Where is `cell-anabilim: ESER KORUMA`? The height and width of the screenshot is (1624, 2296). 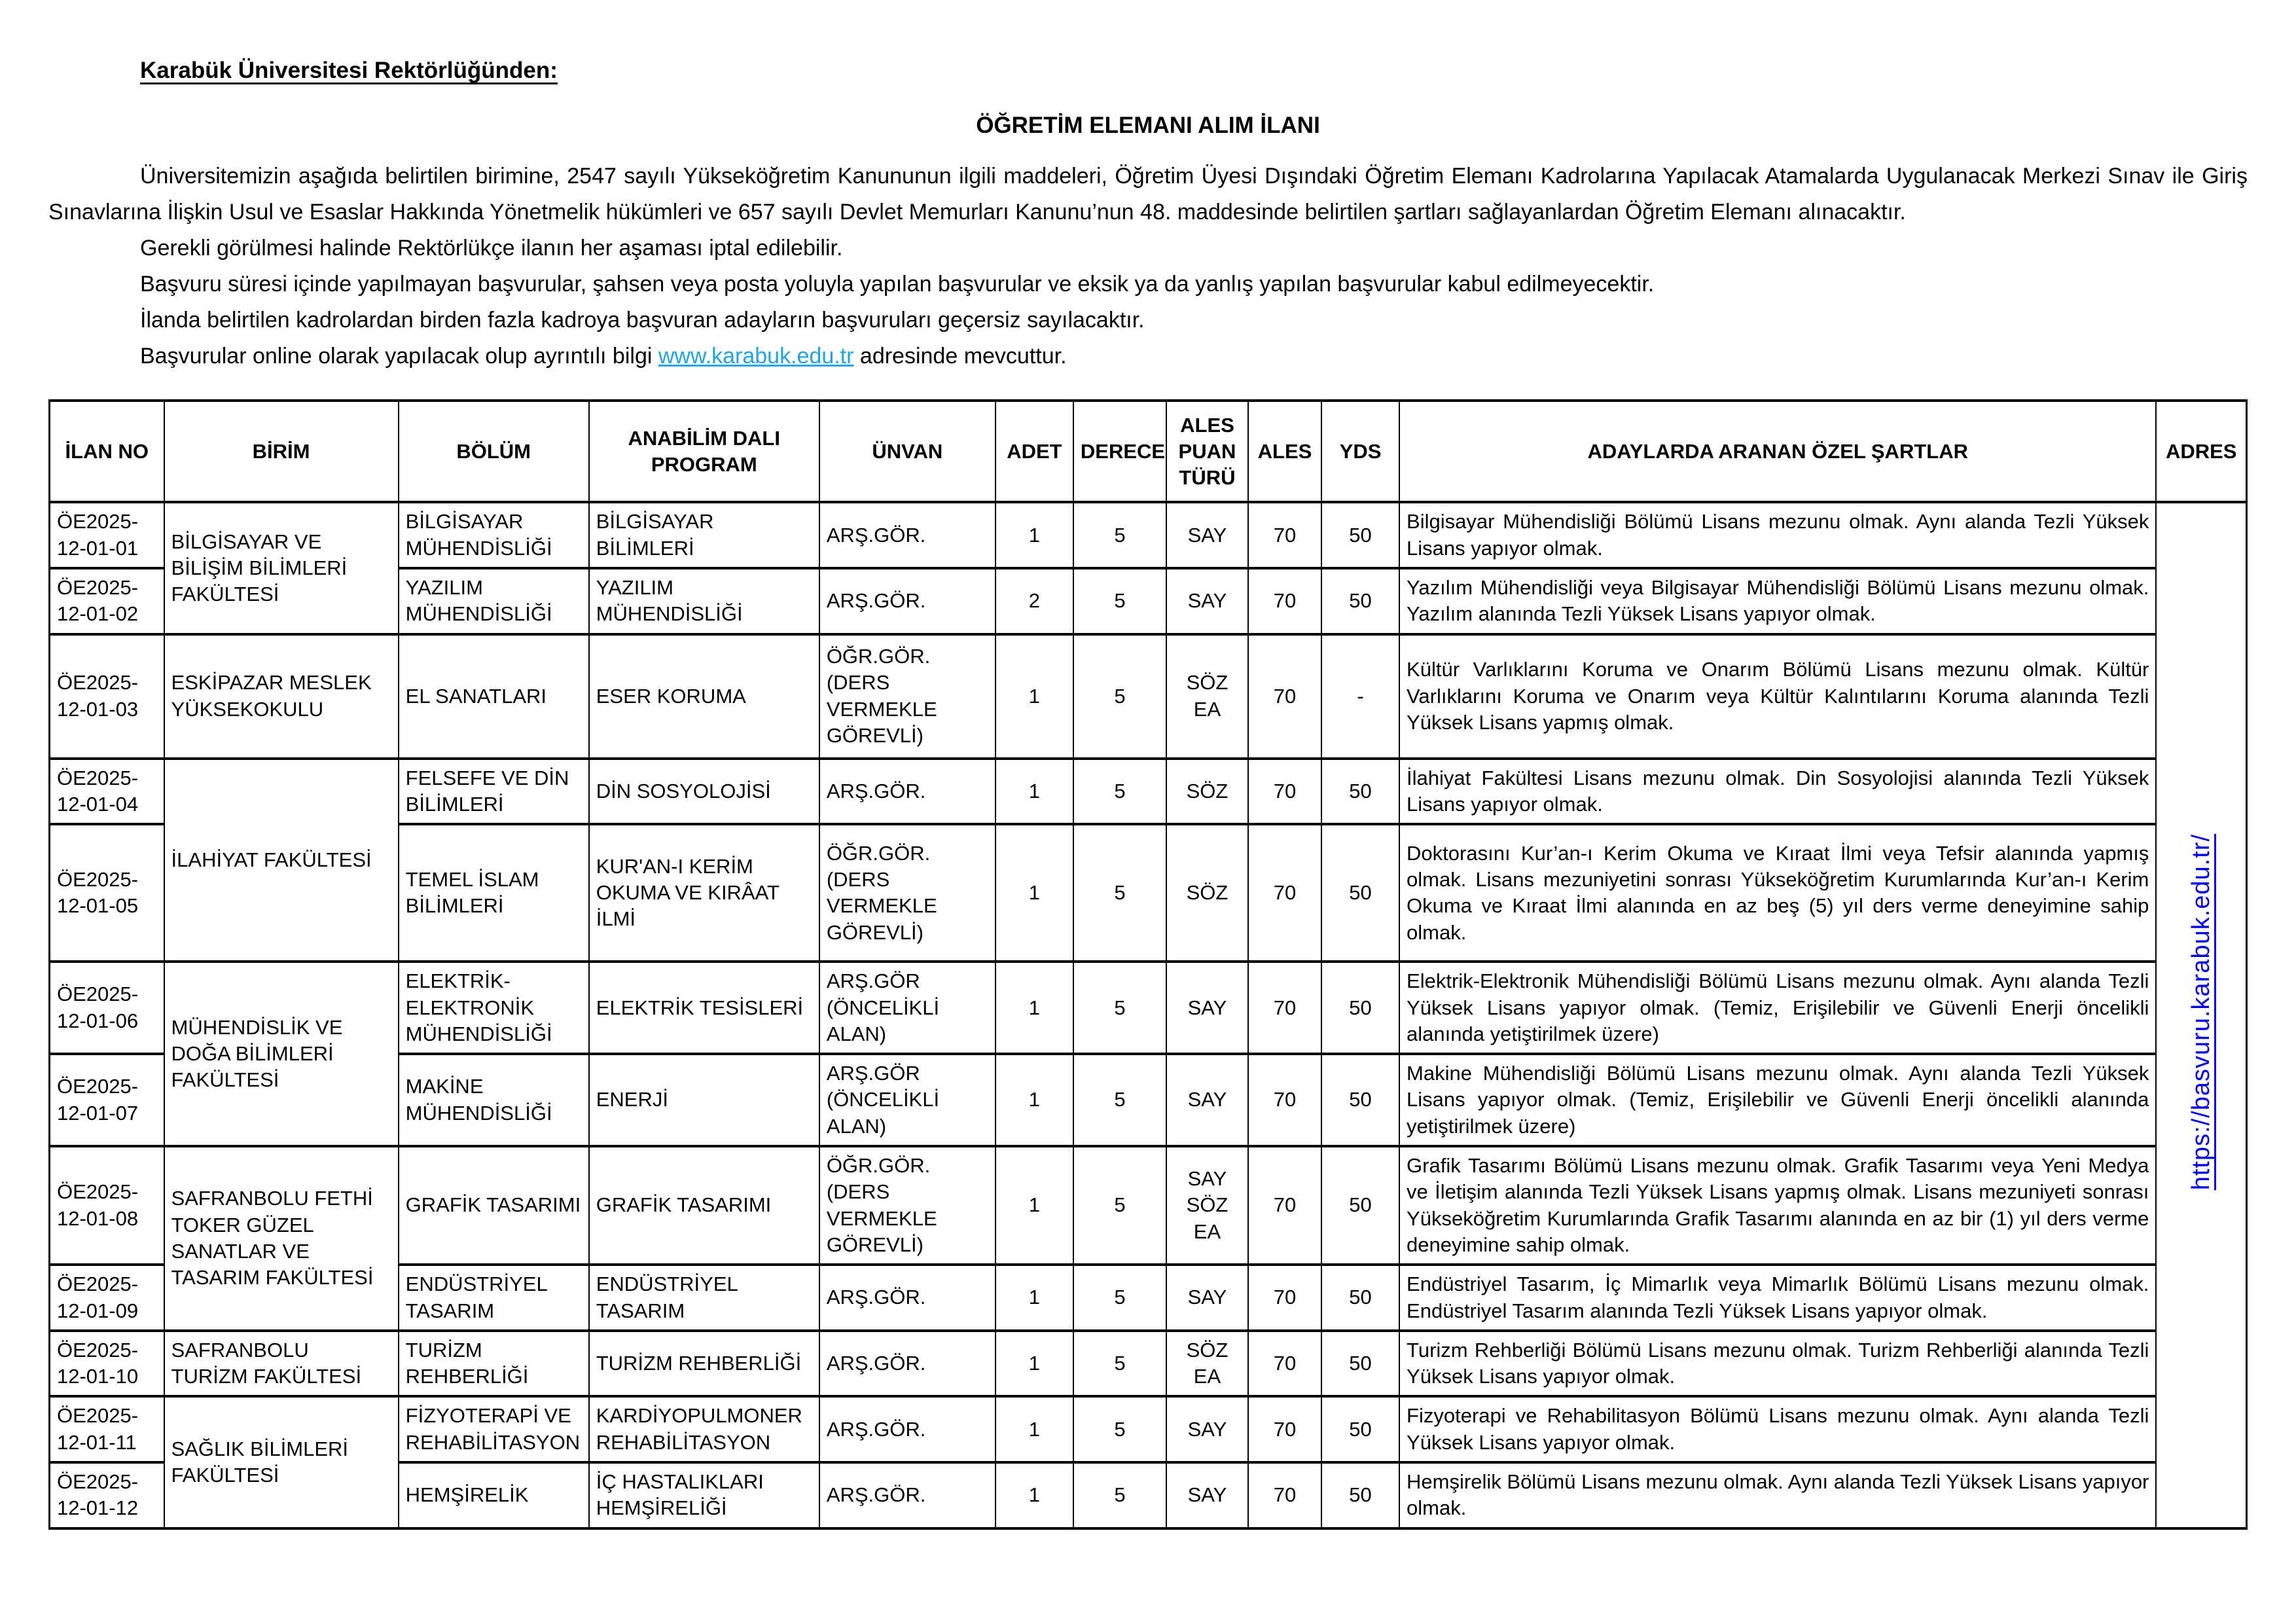
cell-anabilim: ESER KORUMA is located at coordinates (704, 696).